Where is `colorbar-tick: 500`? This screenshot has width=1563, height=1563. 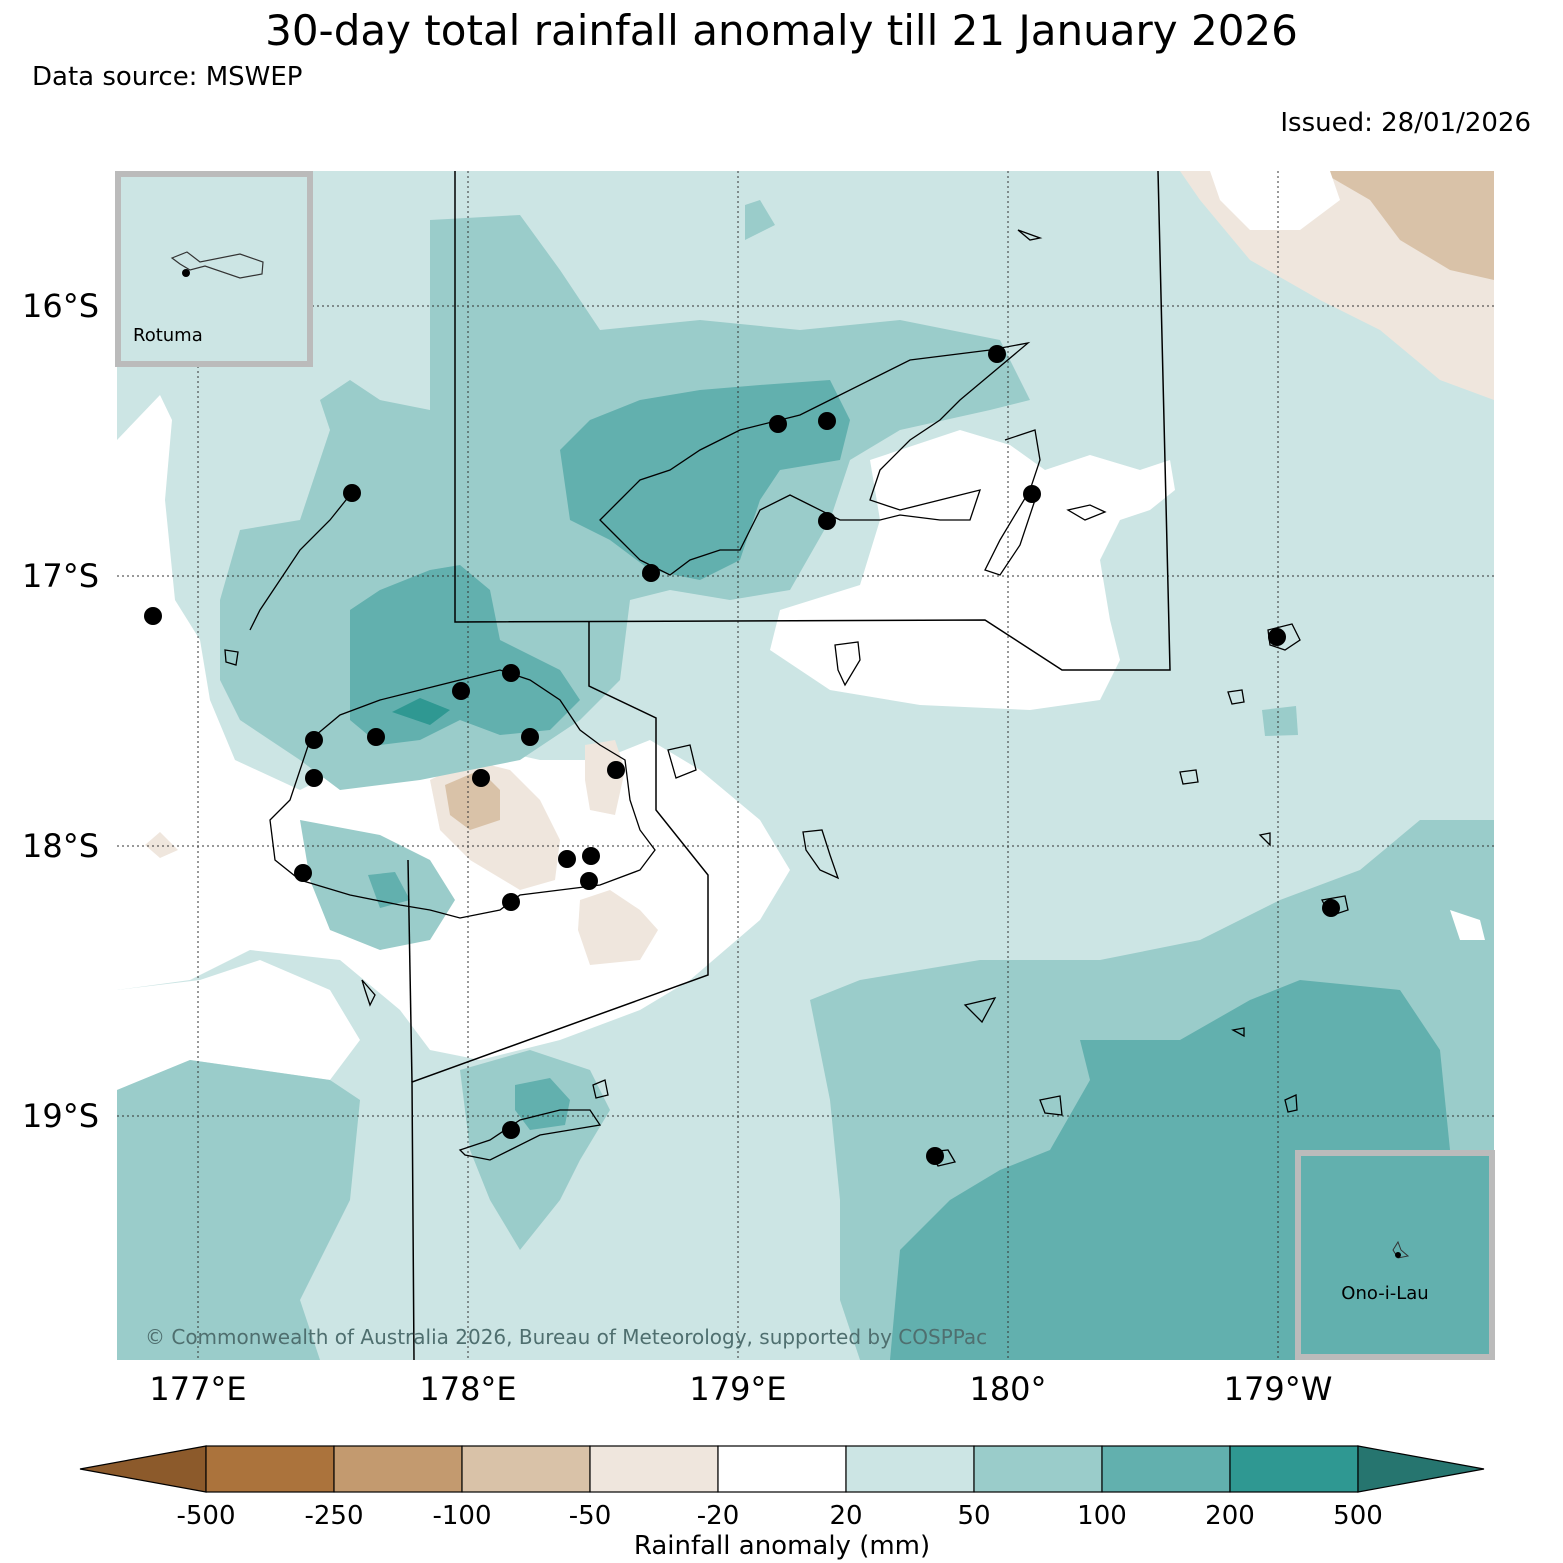
colorbar-tick: 500 is located at coordinates (1358, 1516).